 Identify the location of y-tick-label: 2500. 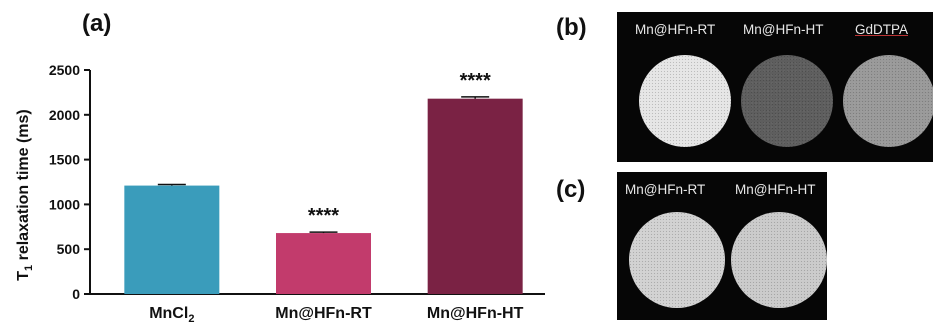
(64, 70).